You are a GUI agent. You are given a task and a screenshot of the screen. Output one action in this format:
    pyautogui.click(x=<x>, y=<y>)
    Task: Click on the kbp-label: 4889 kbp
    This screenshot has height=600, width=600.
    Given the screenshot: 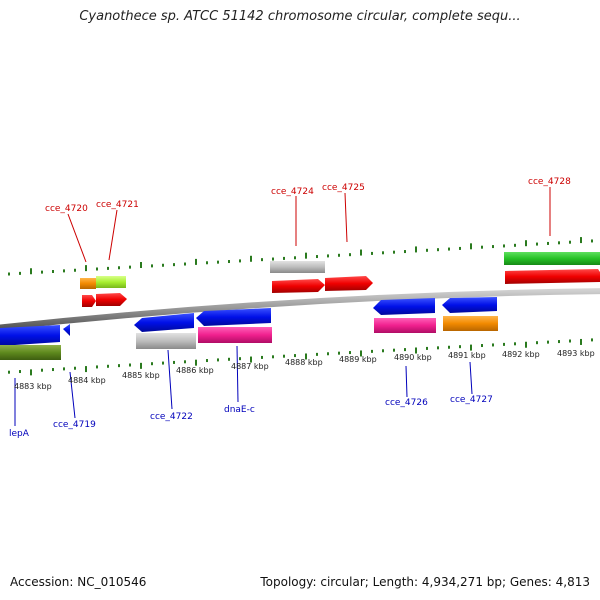 What is the action you would take?
    pyautogui.click(x=358, y=359)
    